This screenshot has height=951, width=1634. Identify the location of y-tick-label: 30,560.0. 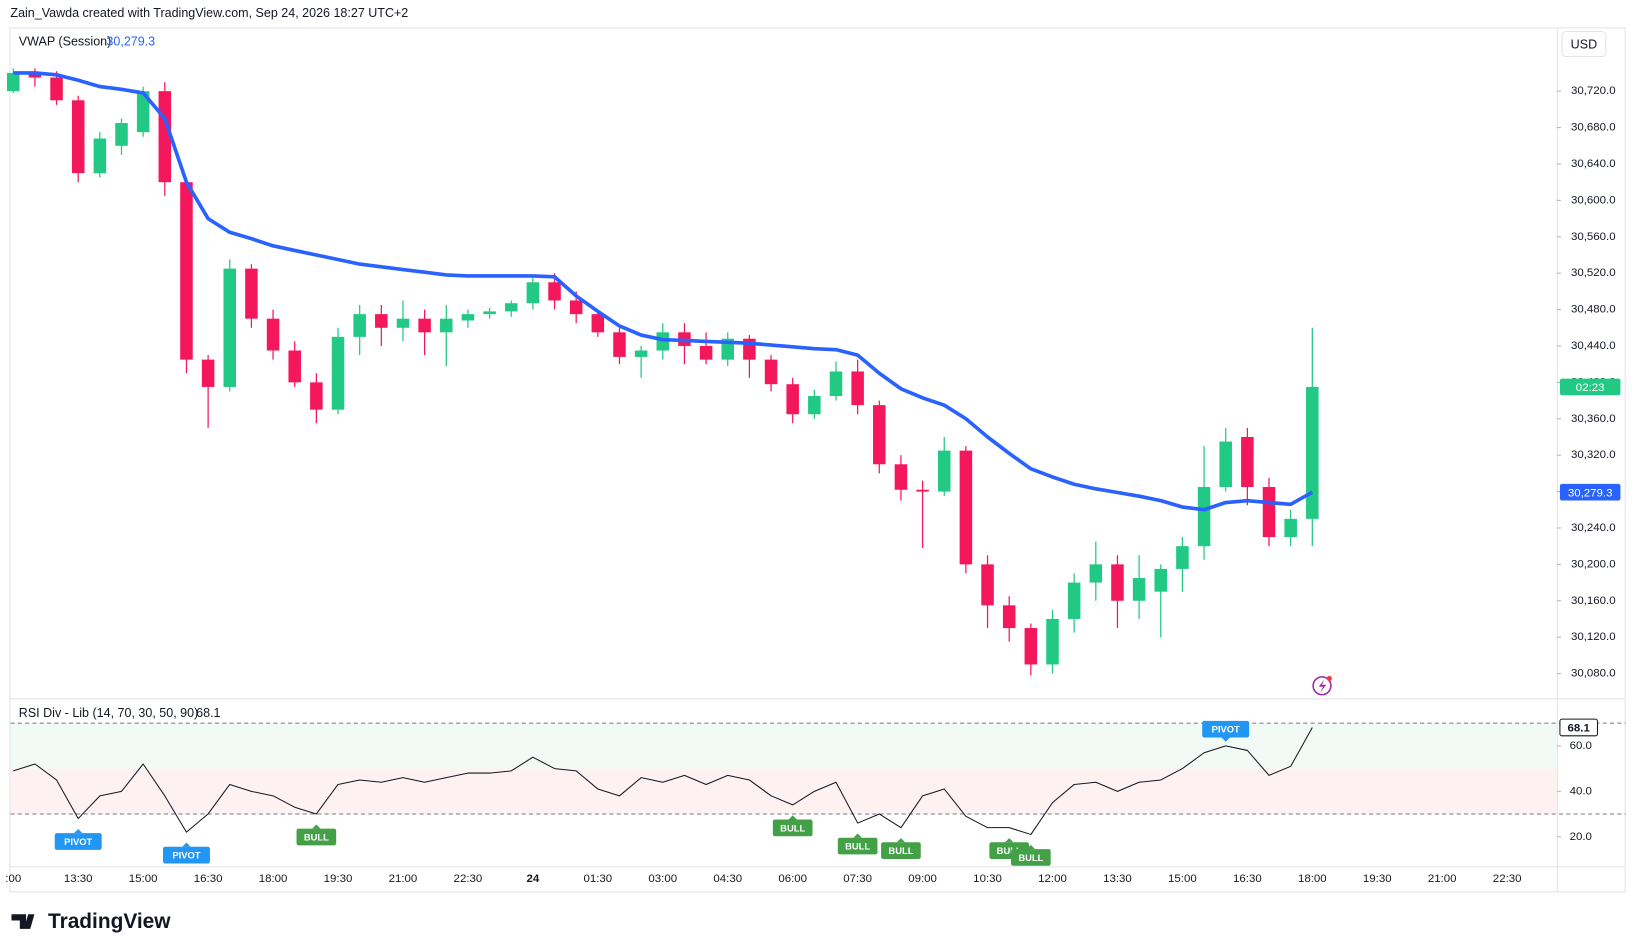
(1593, 237).